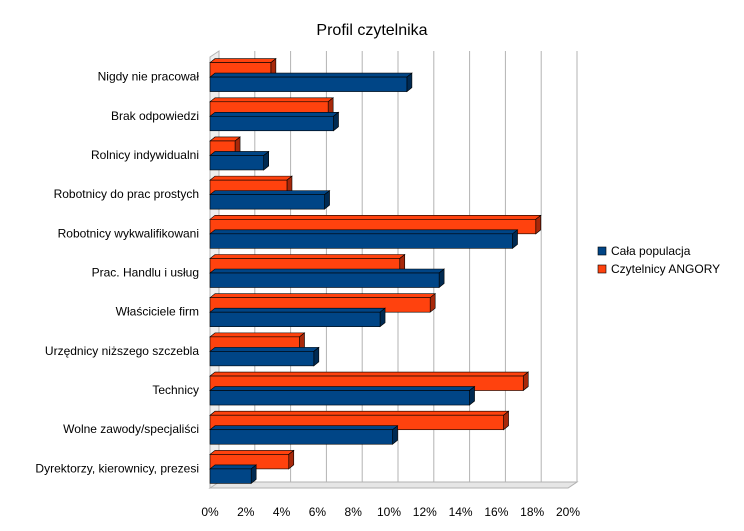 This screenshot has height=531, width=744. Describe the element at coordinates (318, 512) in the screenshot. I see `x-tick-label: 6%` at that location.